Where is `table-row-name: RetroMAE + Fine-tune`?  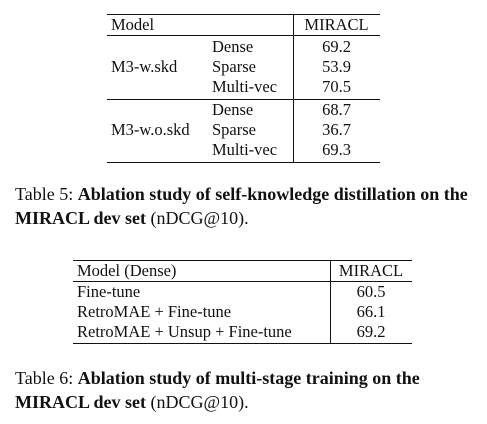
table-row-name: RetroMAE + Fine-tune is located at coordinates (154, 311).